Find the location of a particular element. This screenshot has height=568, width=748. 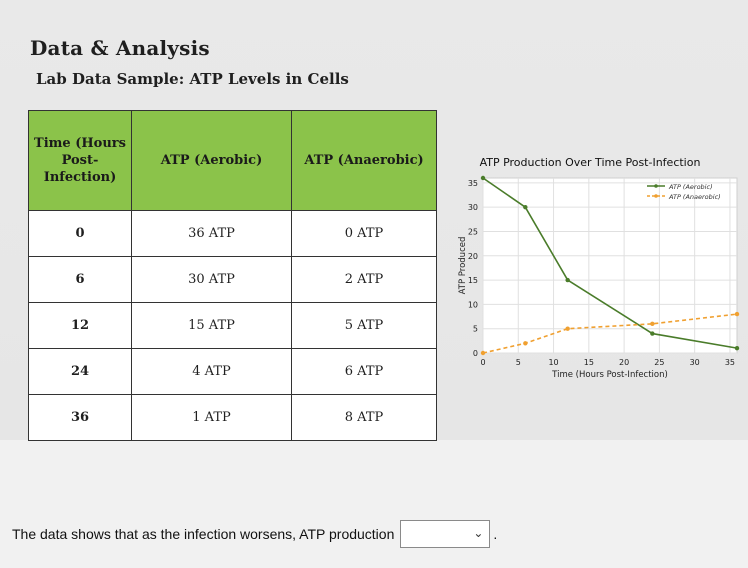

cell-time: 6 is located at coordinates (80, 279).